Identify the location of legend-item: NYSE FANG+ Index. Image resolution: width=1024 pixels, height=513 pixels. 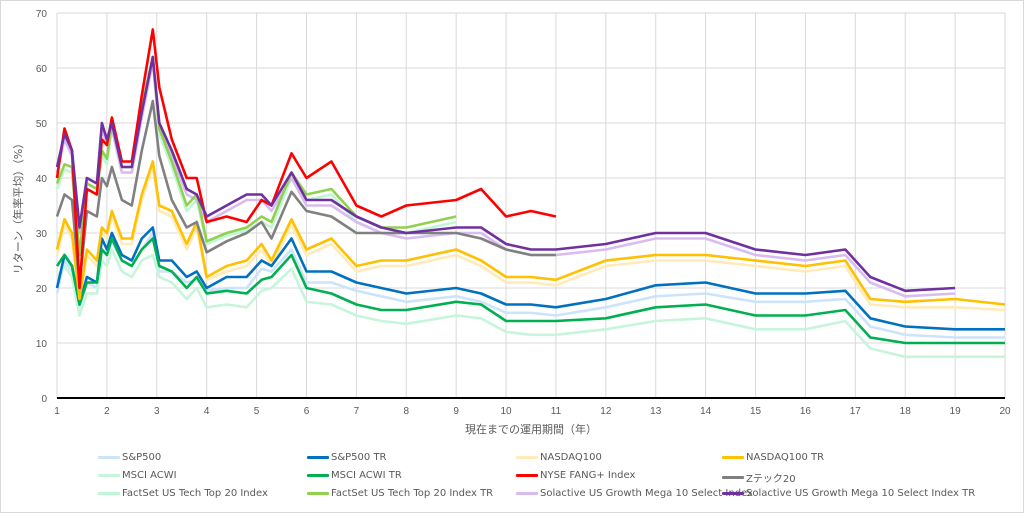
(575, 475).